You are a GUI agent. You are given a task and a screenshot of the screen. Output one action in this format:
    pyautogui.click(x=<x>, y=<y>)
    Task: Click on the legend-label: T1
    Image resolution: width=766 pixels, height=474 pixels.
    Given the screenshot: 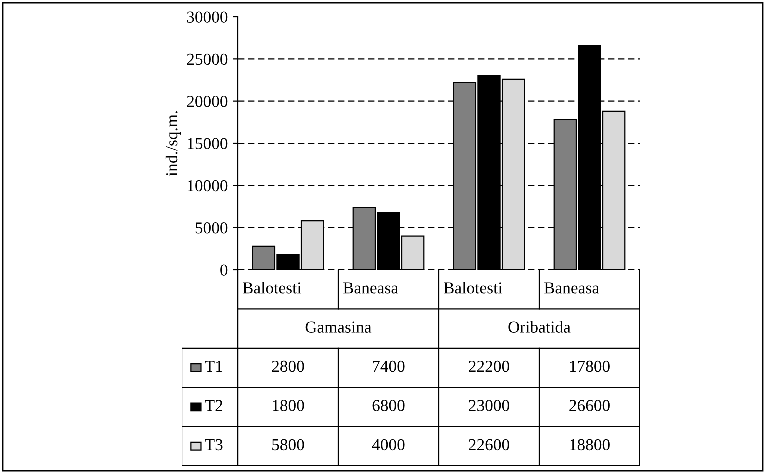 What is the action you would take?
    pyautogui.click(x=213, y=366)
    